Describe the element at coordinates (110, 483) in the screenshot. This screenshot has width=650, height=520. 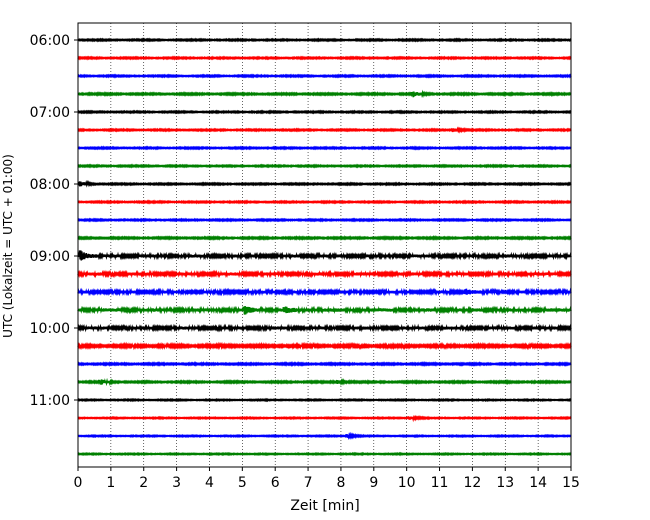
I see `x-tick-label: 1` at that location.